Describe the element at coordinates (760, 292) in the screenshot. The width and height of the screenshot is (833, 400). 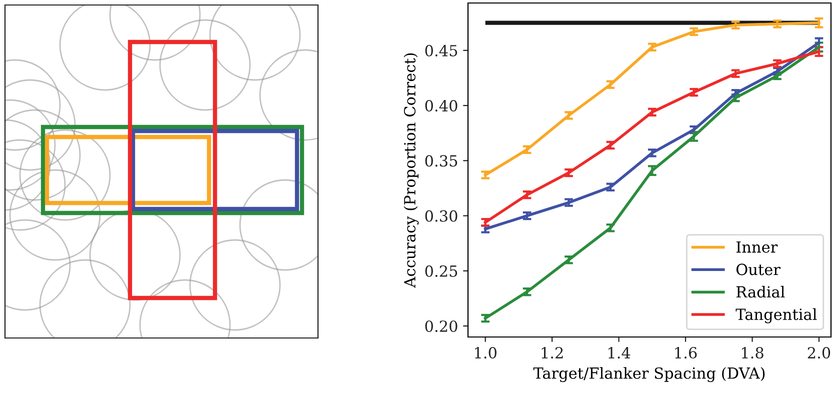
I see `legend-label: Radial` at that location.